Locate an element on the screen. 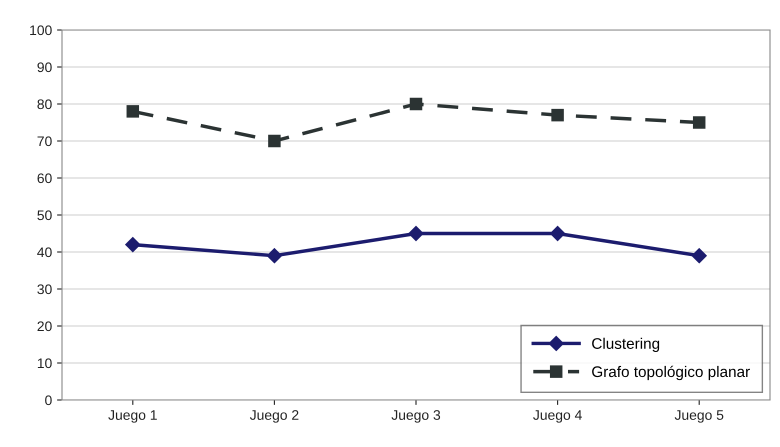  y-tick-label: 80 is located at coordinates (44, 104).